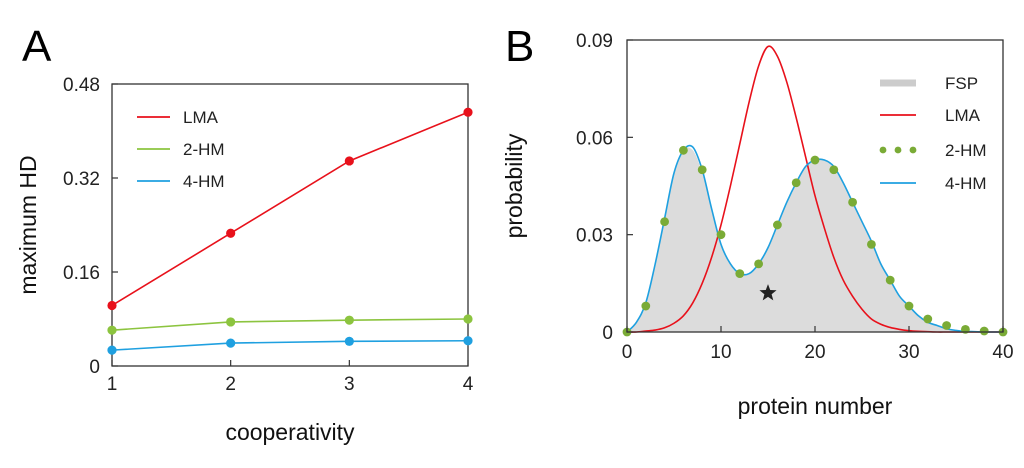 This screenshot has width=1024, height=468. Describe the element at coordinates (519, 46) in the screenshot. I see `panel-b-letter: B` at that location.